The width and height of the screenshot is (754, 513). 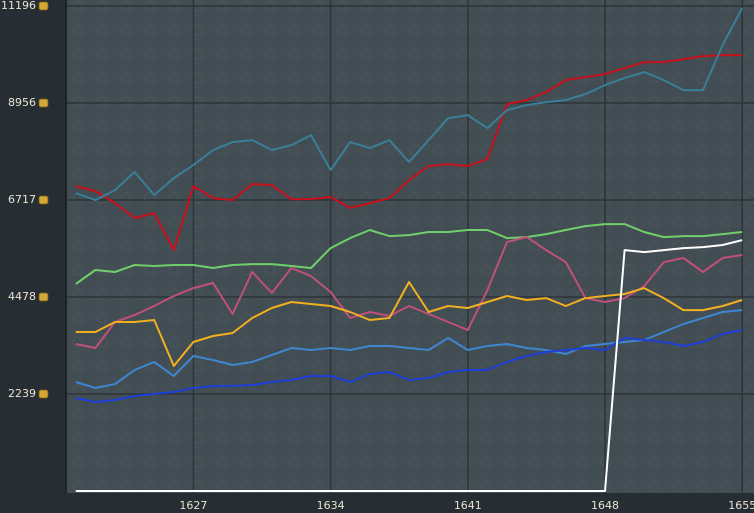 What do you see at coordinates (741, 505) in the screenshot?
I see `x-tick-label: 1655` at bounding box center [741, 505].